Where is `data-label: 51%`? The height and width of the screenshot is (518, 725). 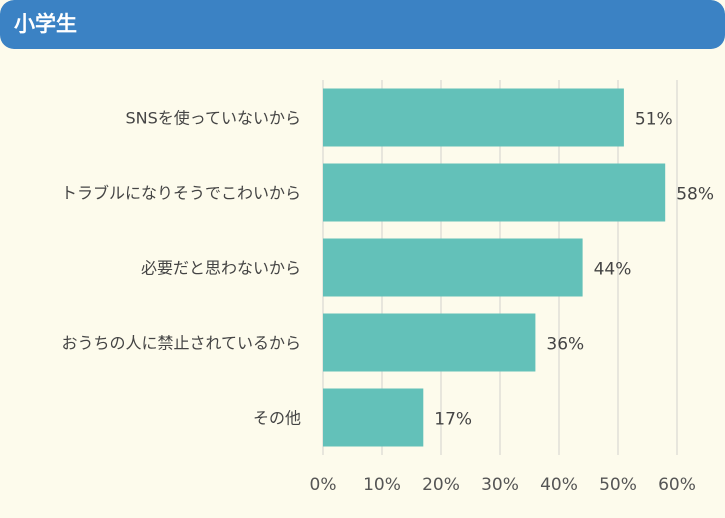
data-label: 51% is located at coordinates (654, 120).